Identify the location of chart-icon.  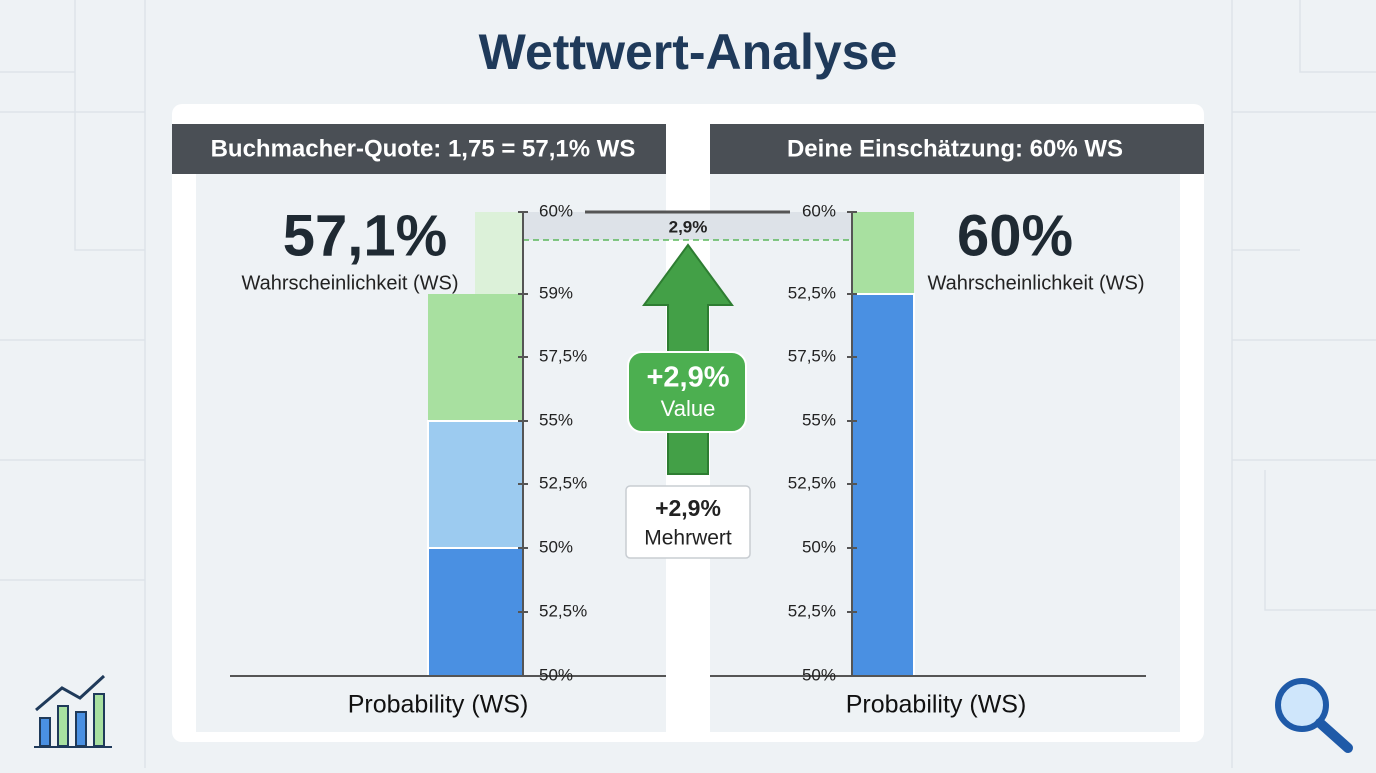
(73, 711).